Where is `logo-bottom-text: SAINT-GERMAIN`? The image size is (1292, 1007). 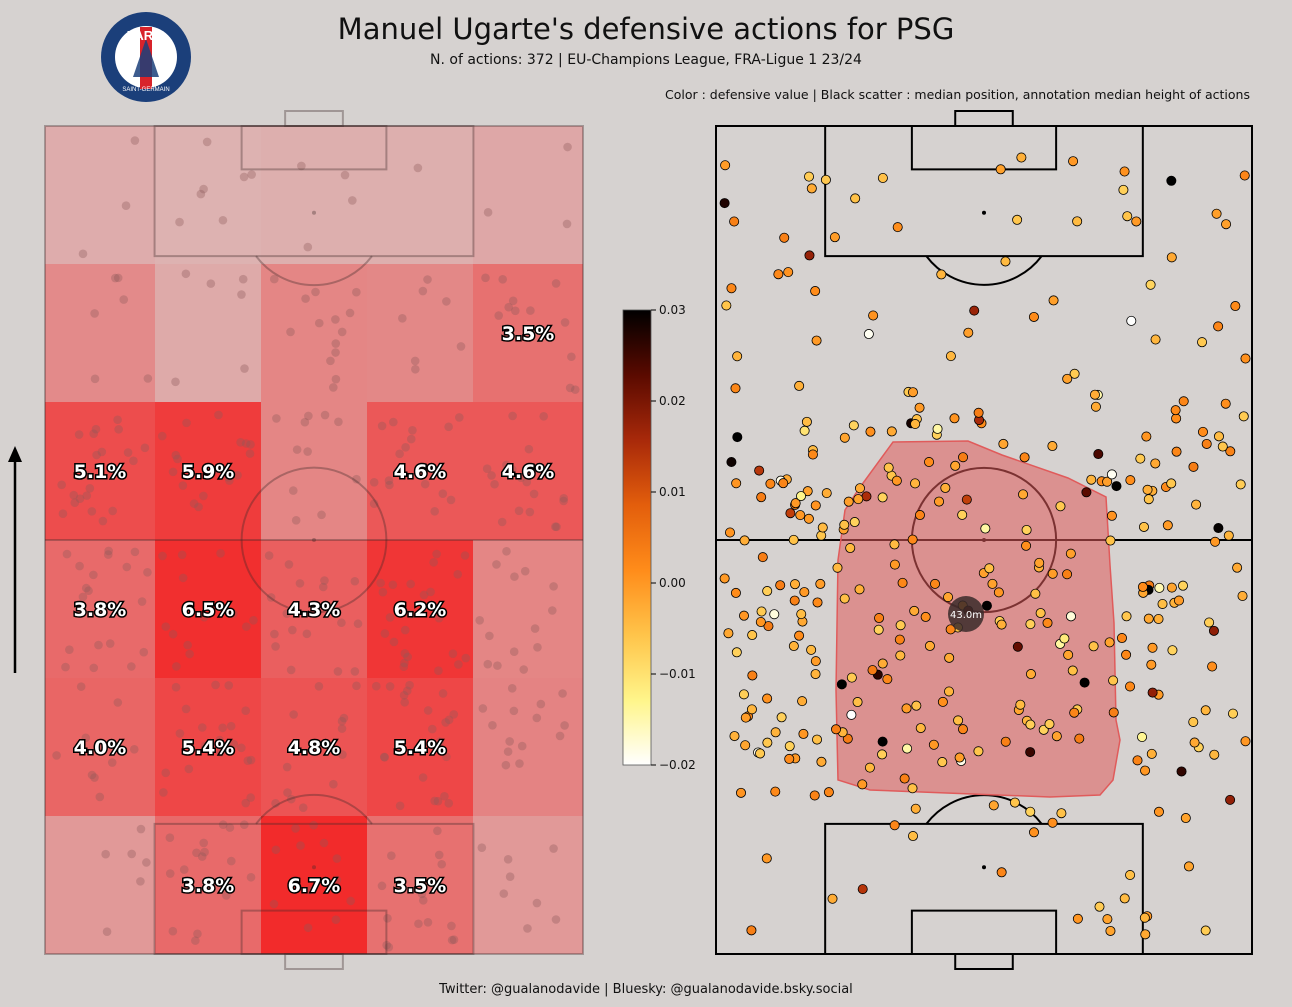
logo-bottom-text: SAINT-GERMAIN is located at coordinates (145, 90).